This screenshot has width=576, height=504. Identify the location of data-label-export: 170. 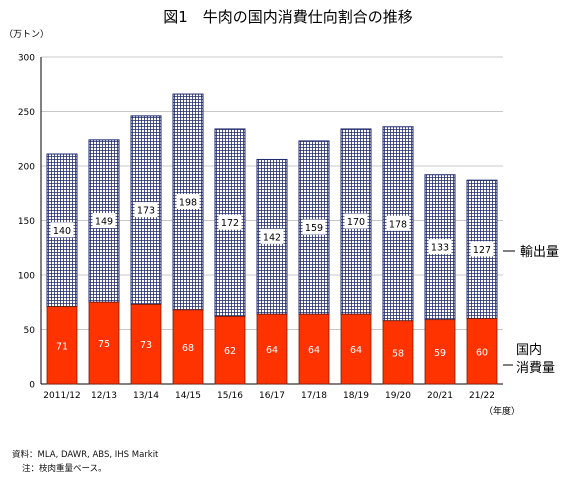
(356, 222).